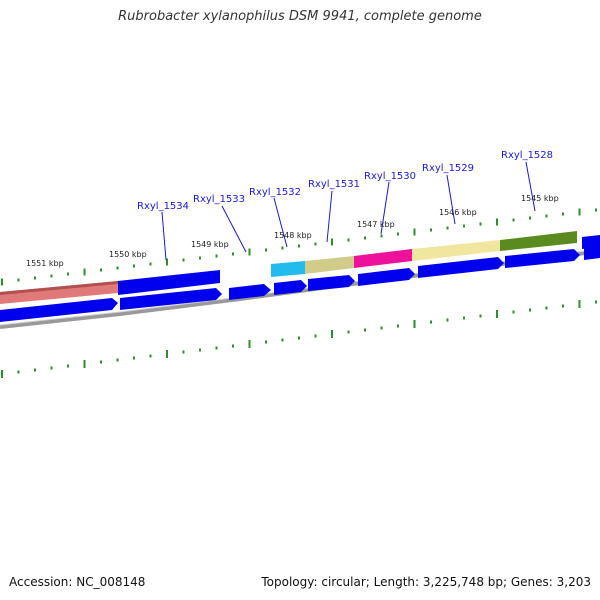 The width and height of the screenshot is (600, 600). Describe the element at coordinates (376, 224) in the screenshot. I see `scale-label-1547: 1547 kbp` at that location.